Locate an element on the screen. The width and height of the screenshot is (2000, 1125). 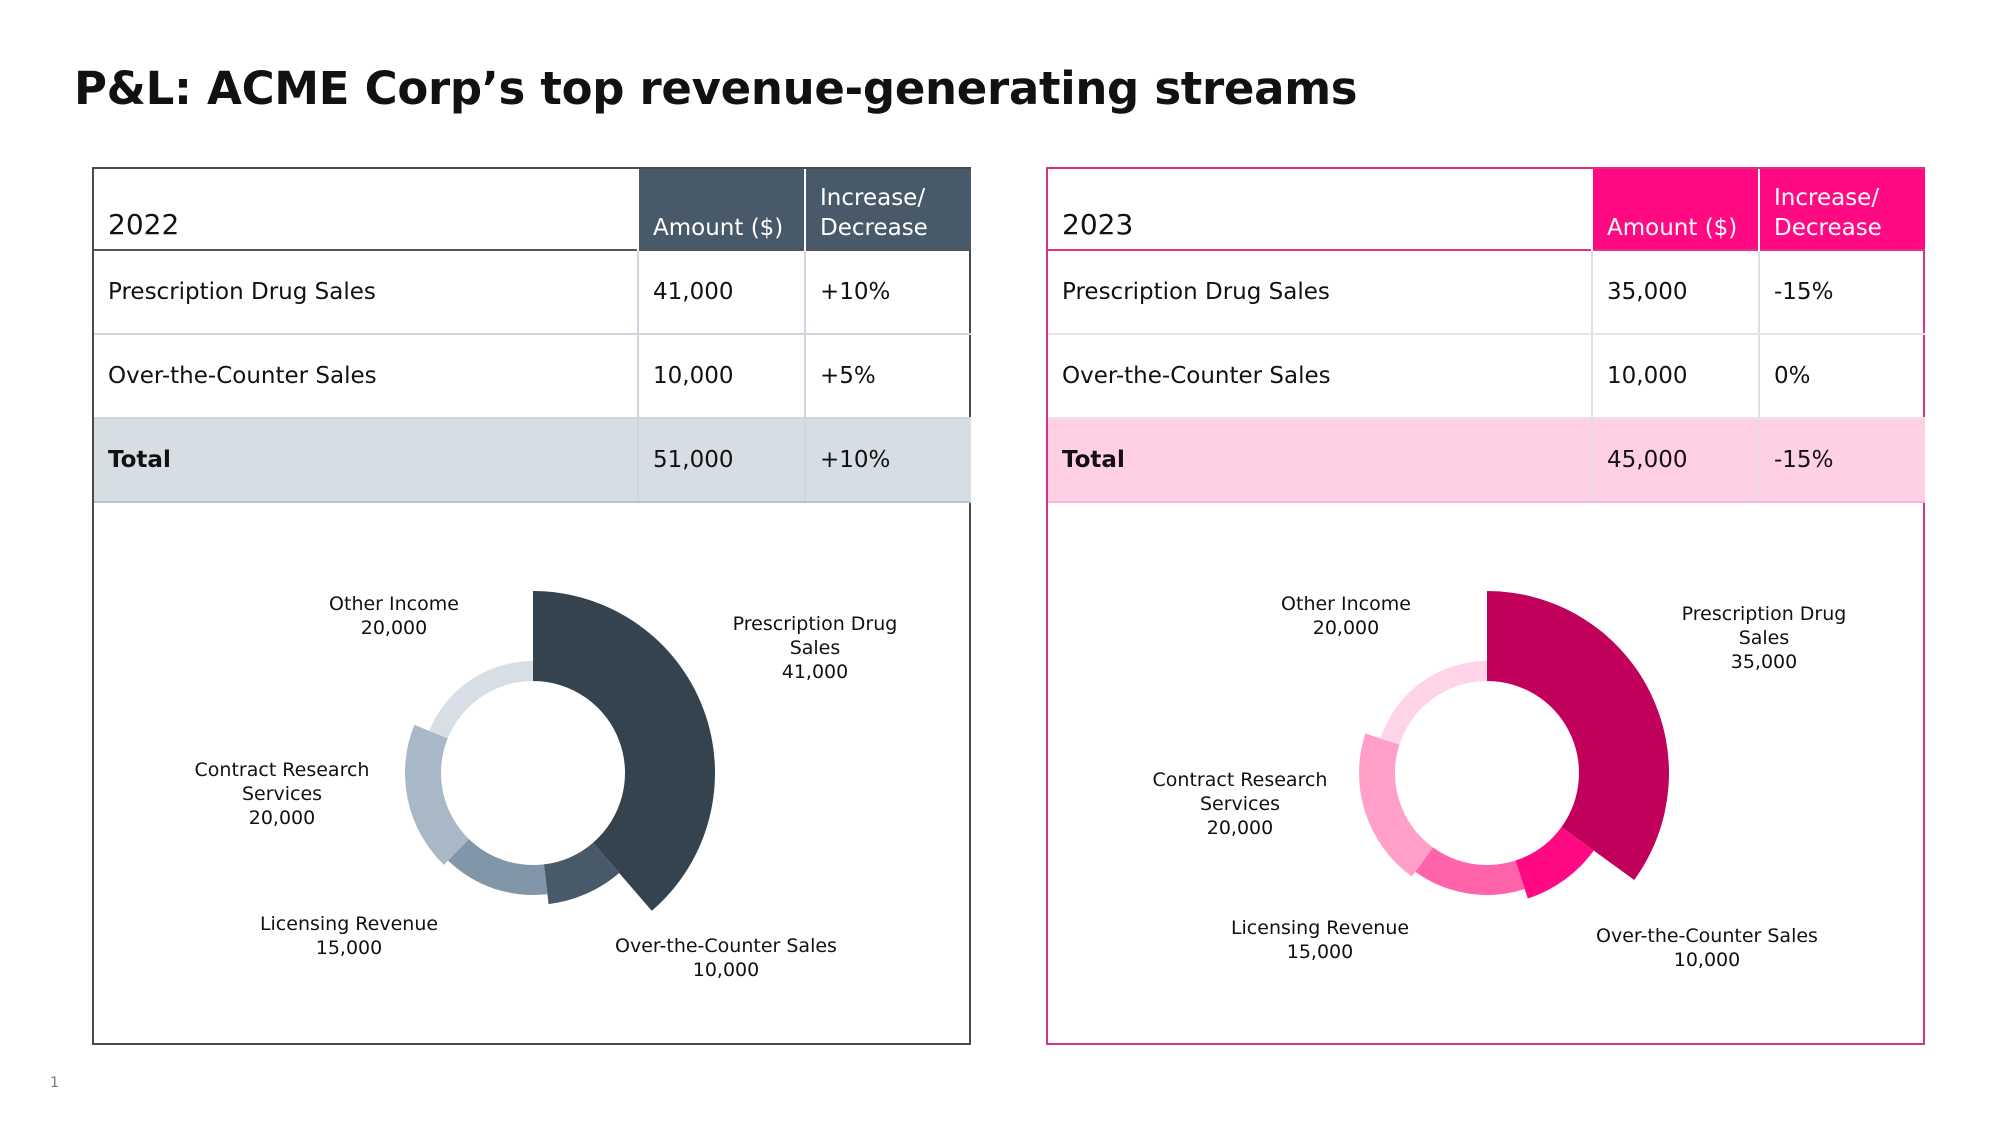
total-row: Total 51,000 +10% is located at coordinates (532, 460).